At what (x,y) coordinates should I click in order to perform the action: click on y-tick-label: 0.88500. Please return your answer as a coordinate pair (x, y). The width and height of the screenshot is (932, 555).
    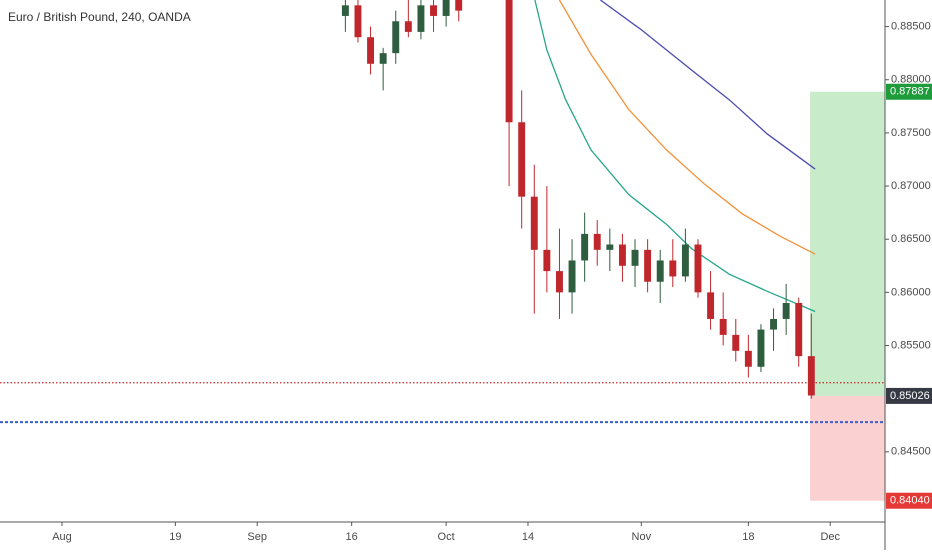
    Looking at the image, I should click on (911, 26).